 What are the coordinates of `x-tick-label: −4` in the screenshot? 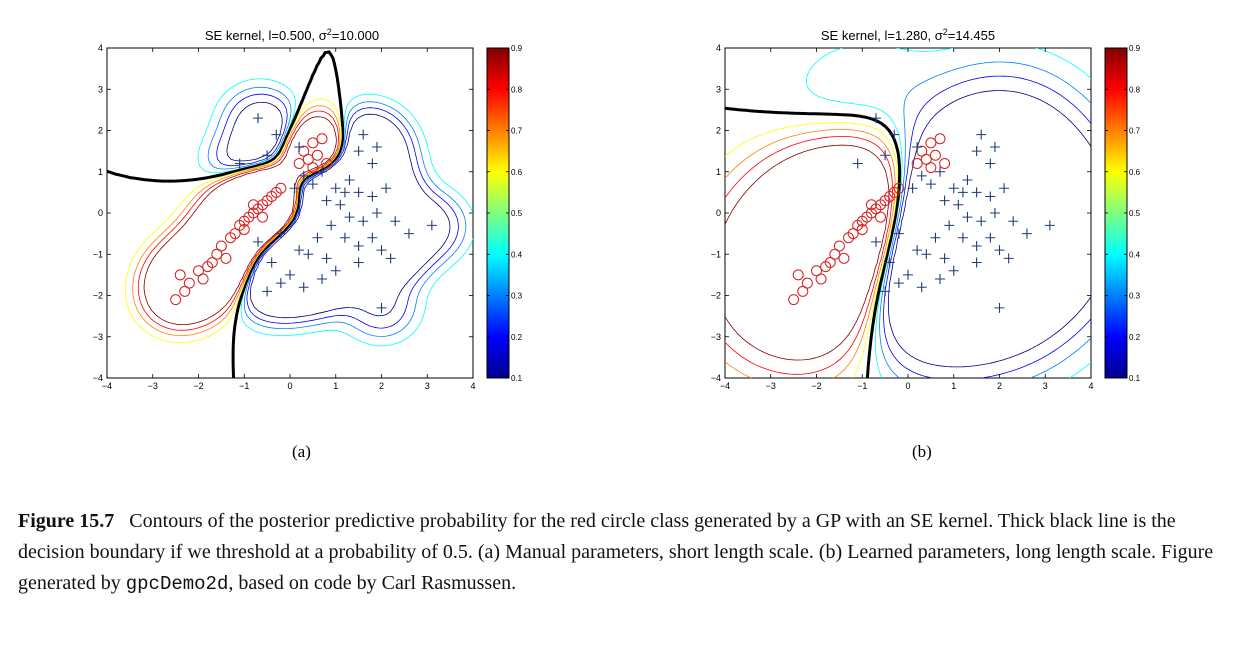 It's located at (725, 386).